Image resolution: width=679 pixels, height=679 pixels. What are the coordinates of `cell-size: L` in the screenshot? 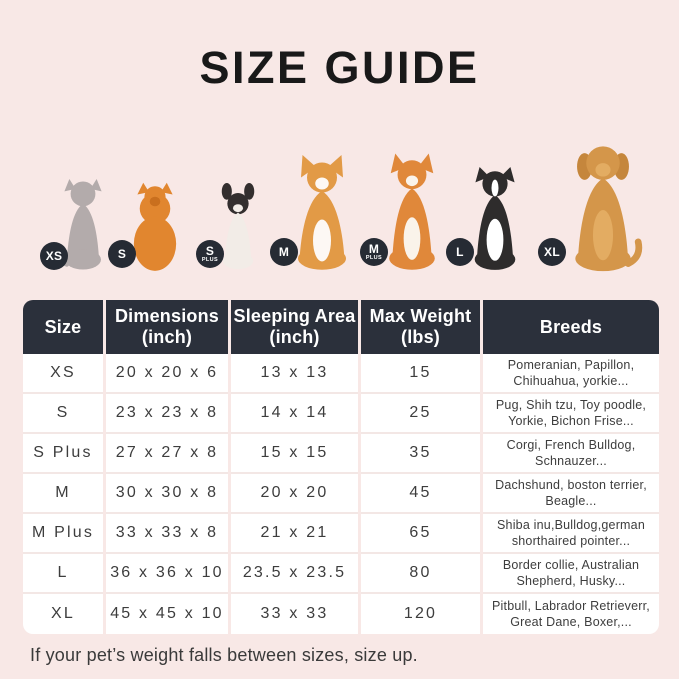 It's located at (63, 574).